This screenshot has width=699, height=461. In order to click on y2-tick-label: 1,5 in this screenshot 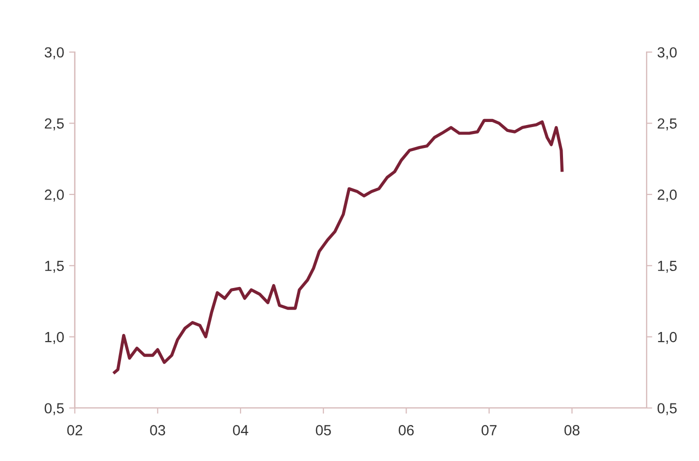, I will do `click(667, 266)`.